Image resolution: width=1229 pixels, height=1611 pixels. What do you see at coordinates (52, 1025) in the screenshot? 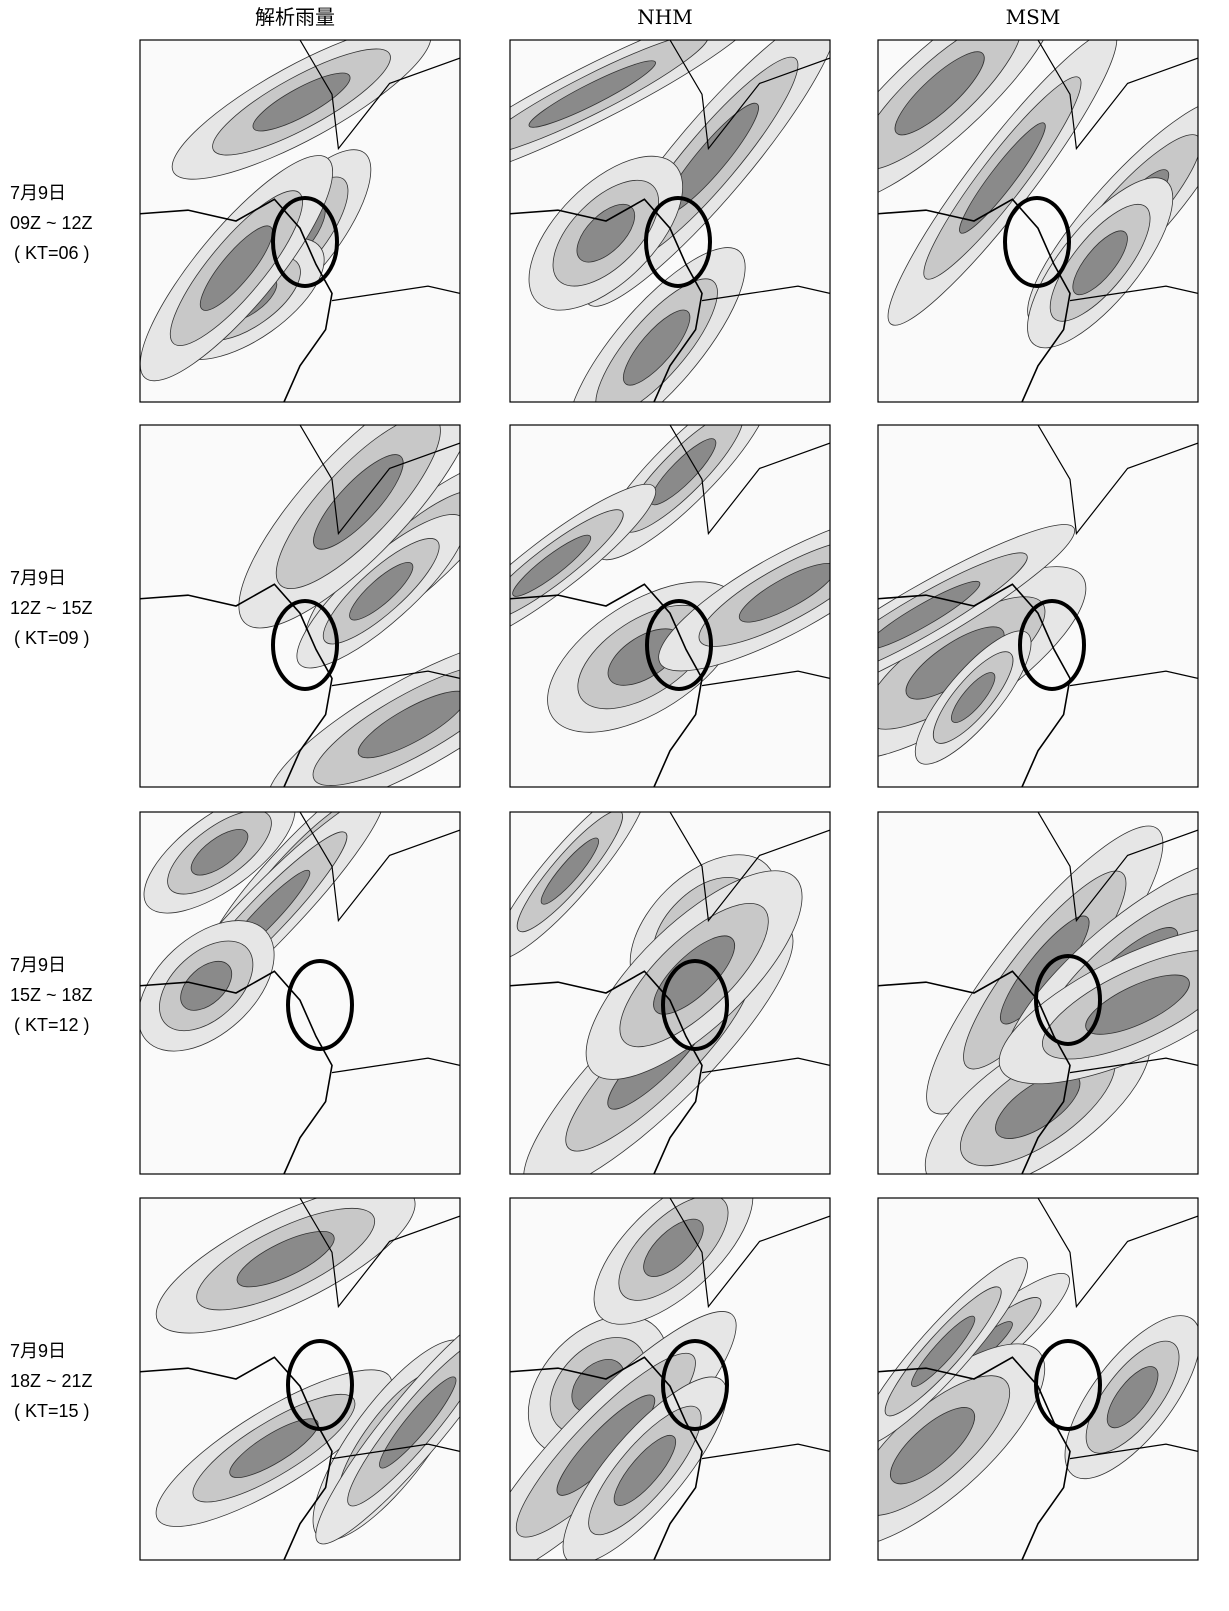
I see `row-kt: ( KT=12 )` at bounding box center [52, 1025].